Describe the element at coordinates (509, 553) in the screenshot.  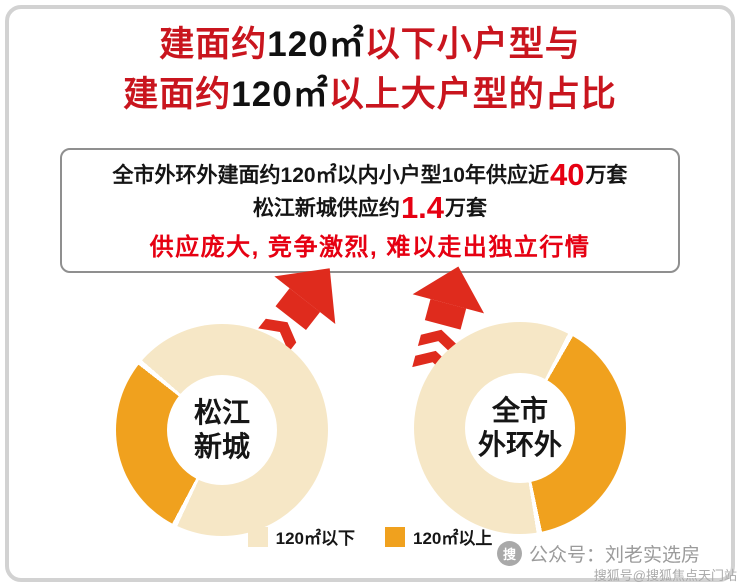
I see `sohu-logo-icon: 搜` at that location.